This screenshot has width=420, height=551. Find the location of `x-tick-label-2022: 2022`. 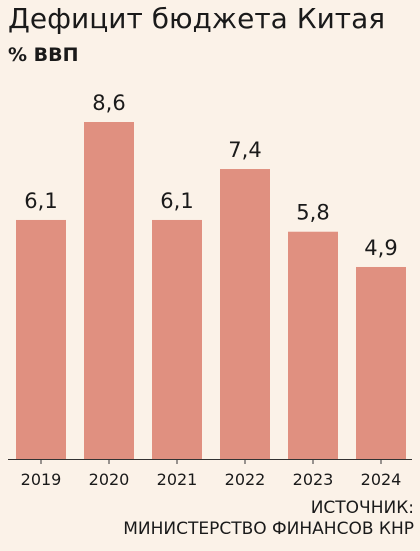

x-tick-label-2022: 2022 is located at coordinates (245, 479).